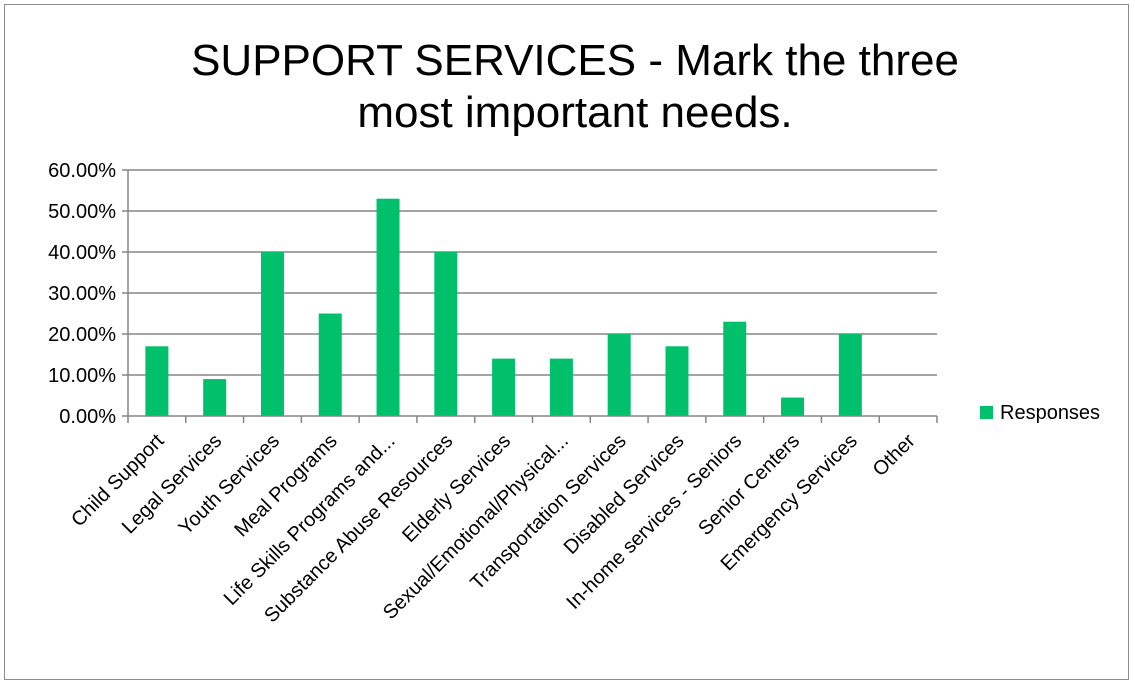 The image size is (1135, 685). What do you see at coordinates (82, 376) in the screenshot?
I see `y-tick-label: 10.00%` at bounding box center [82, 376].